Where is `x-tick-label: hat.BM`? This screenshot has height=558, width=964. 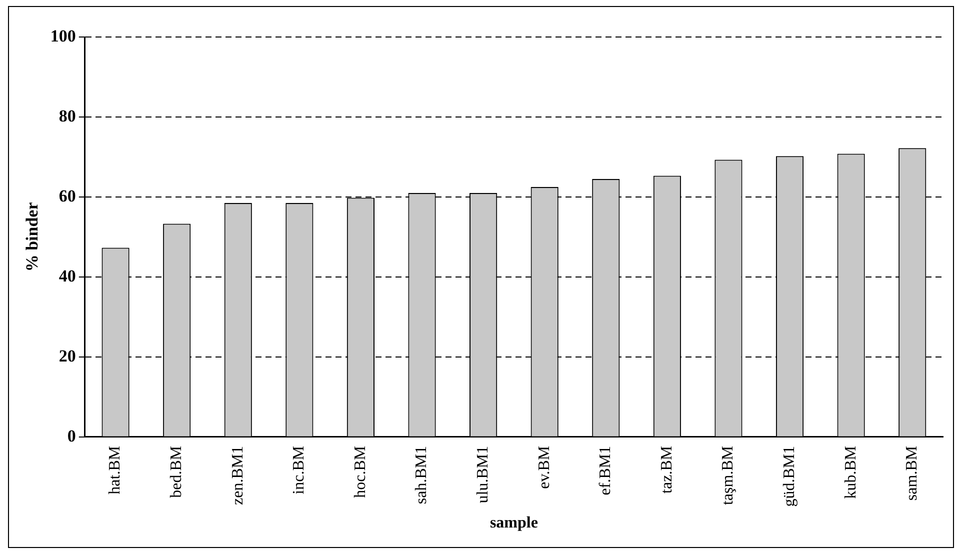 x-tick-label: hat.BM is located at coordinates (115, 470).